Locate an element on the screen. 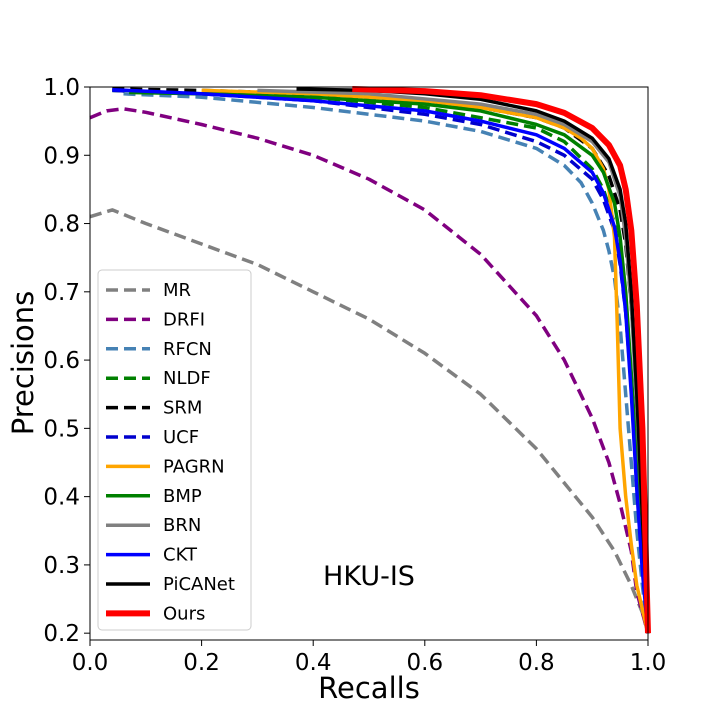 The image size is (720, 720). legend-label-brn: BRN is located at coordinates (182, 525).